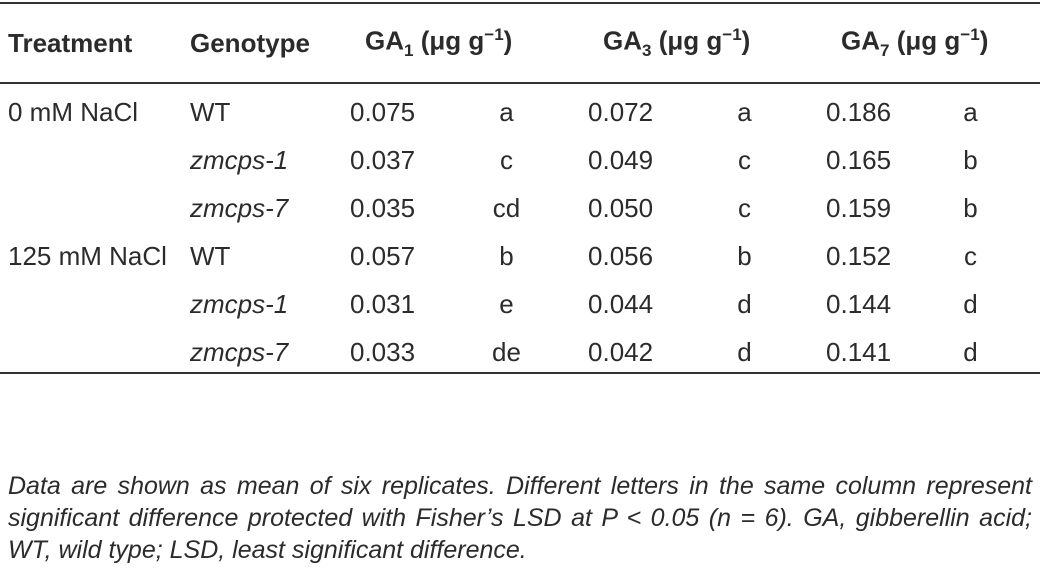  I want to click on value-cell: 0.152, so click(859, 256).